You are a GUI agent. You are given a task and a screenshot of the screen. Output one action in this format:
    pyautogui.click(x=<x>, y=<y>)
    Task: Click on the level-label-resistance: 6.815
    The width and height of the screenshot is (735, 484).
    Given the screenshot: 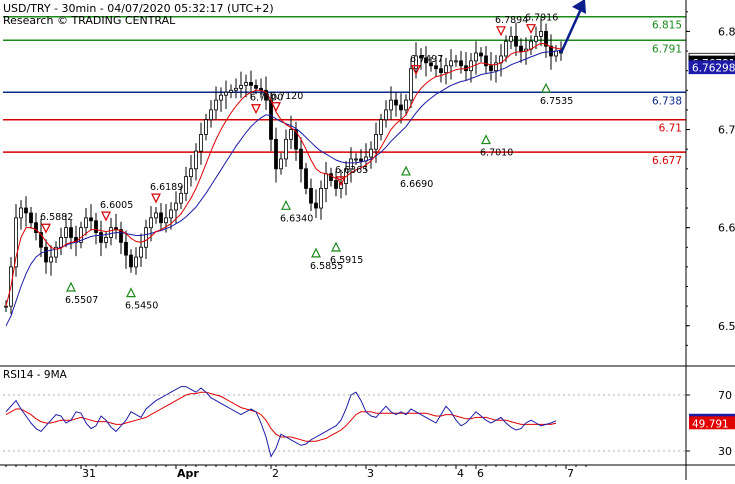 What is the action you would take?
    pyautogui.click(x=667, y=26)
    